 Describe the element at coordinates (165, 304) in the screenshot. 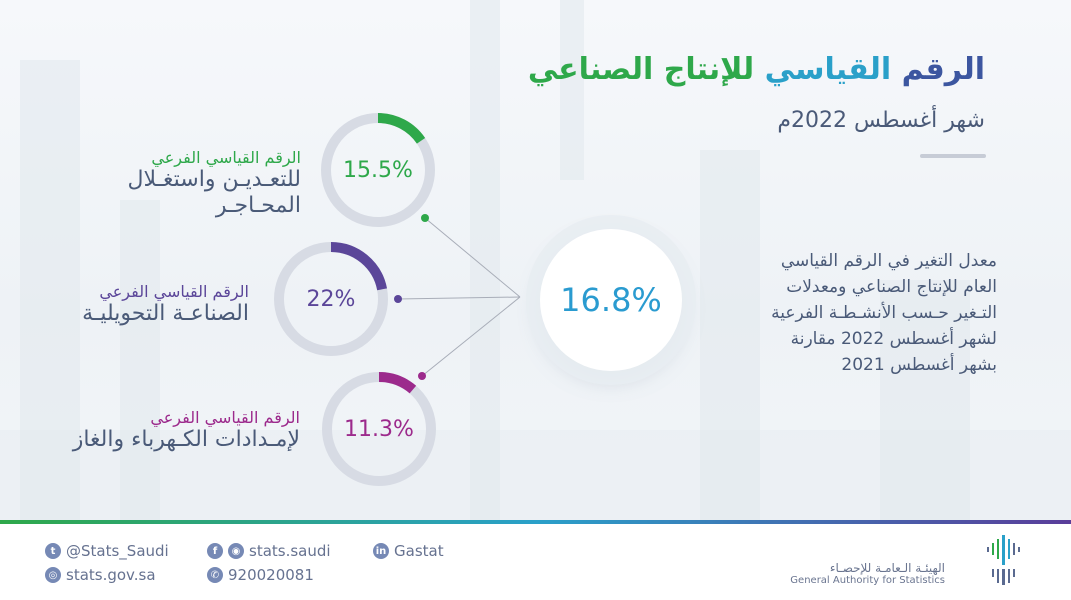

I see `manufacturing-label: الرقم القياسي الفرعي الصناعـة التحويليـة` at that location.